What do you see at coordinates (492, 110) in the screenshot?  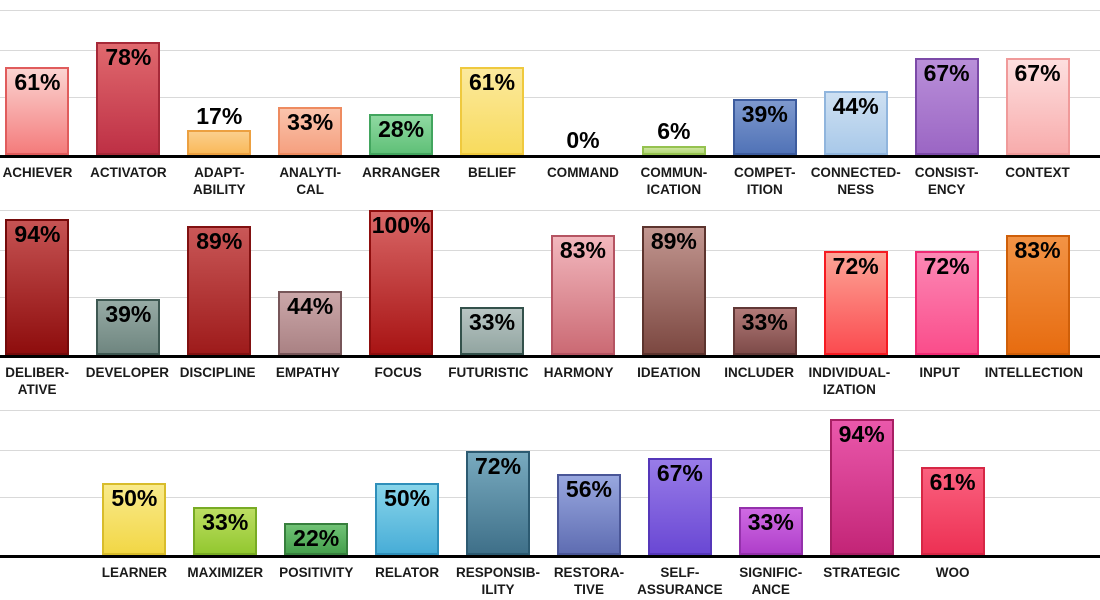 I see `bar-belief: 61%` at bounding box center [492, 110].